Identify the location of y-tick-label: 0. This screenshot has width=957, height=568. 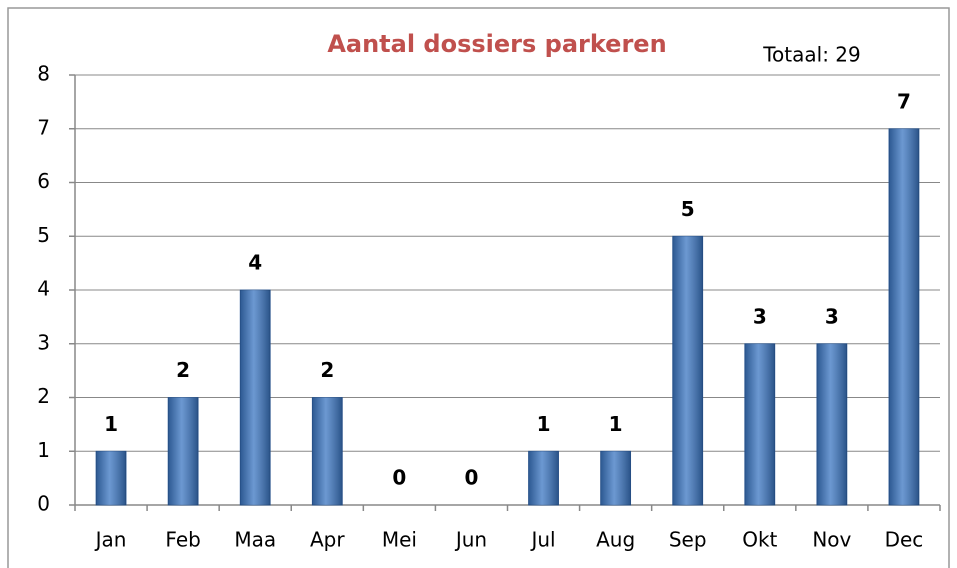
(43, 504).